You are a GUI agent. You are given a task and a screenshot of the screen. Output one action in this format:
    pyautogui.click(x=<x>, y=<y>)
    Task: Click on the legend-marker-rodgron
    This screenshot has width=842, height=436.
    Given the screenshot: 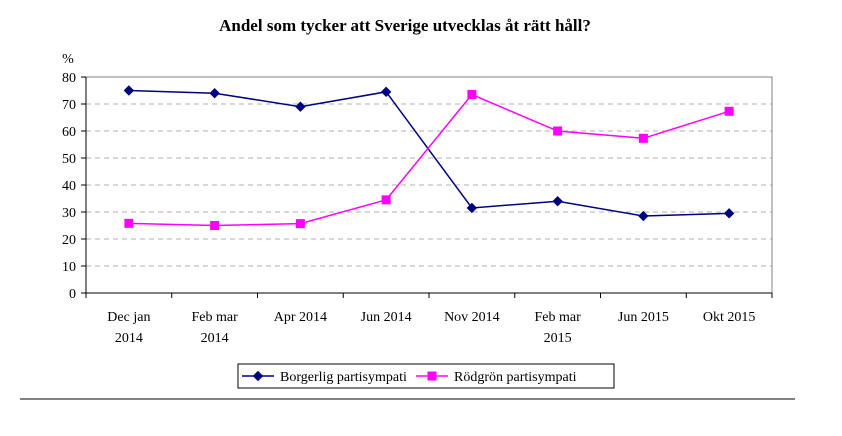 What is the action you would take?
    pyautogui.click(x=432, y=376)
    